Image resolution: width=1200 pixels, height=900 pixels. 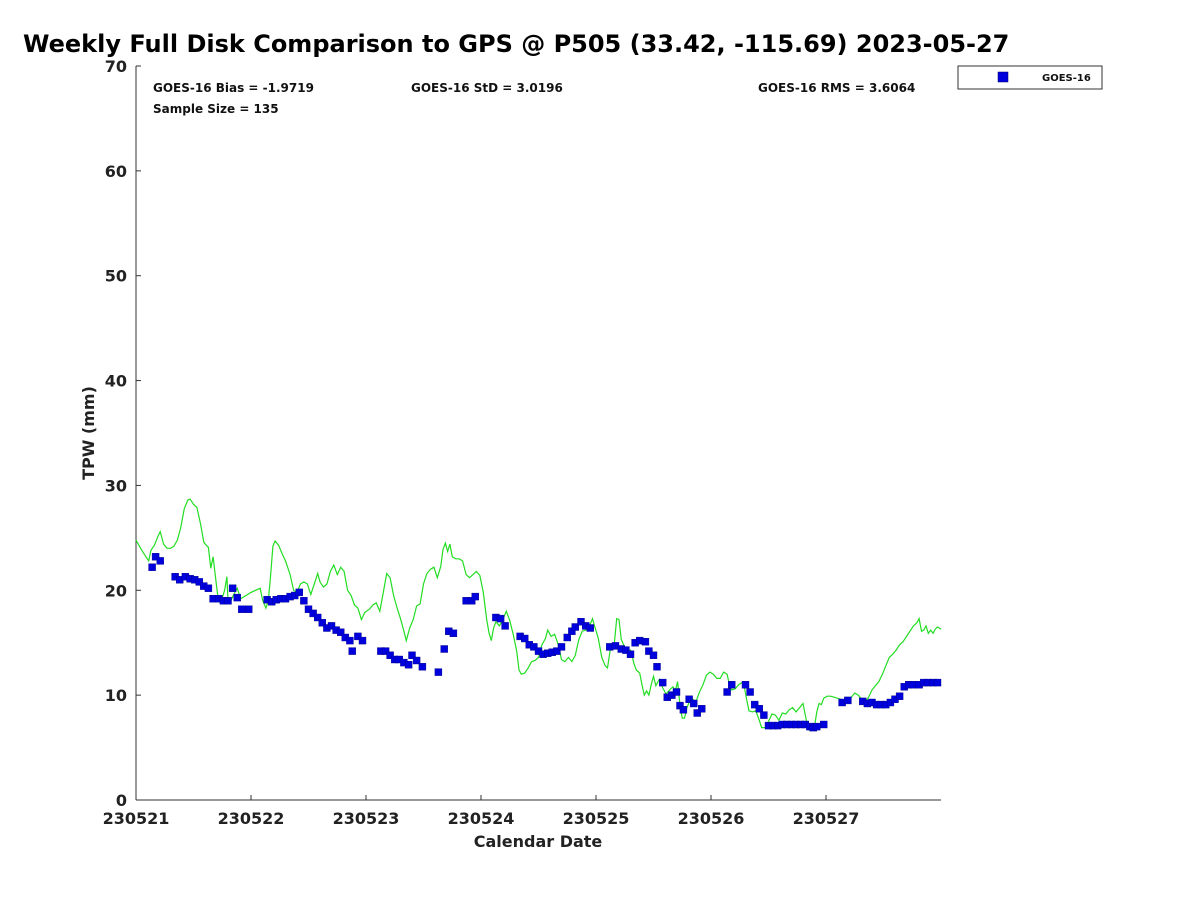 What do you see at coordinates (88, 433) in the screenshot?
I see `y-axis-title: TPW (mm)` at bounding box center [88, 433].